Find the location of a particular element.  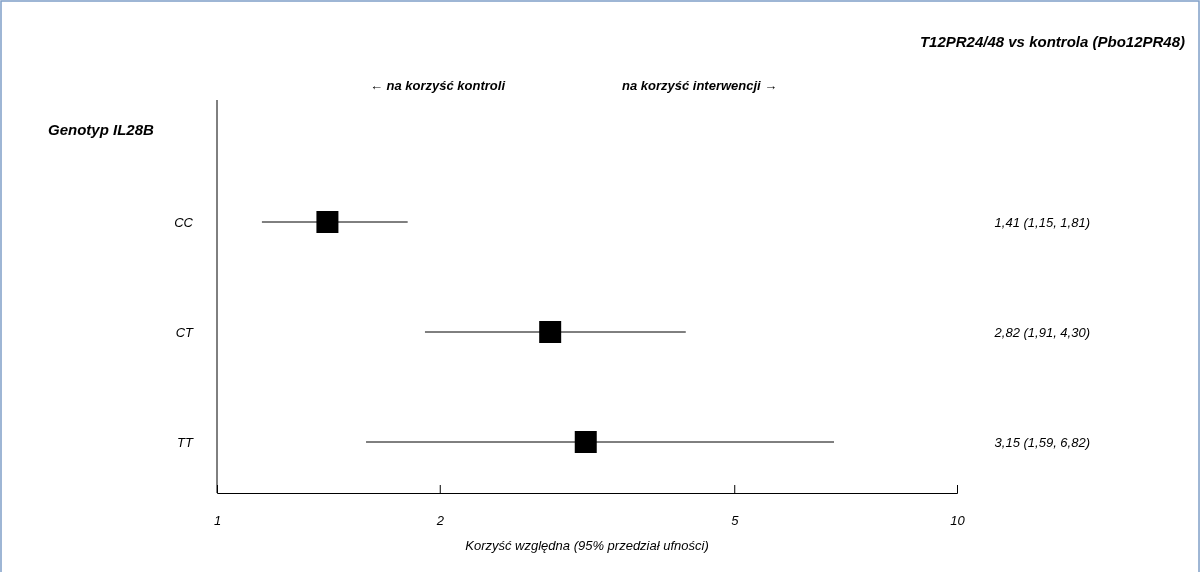

text: na korzyść interwencji → is located at coordinates (700, 85).